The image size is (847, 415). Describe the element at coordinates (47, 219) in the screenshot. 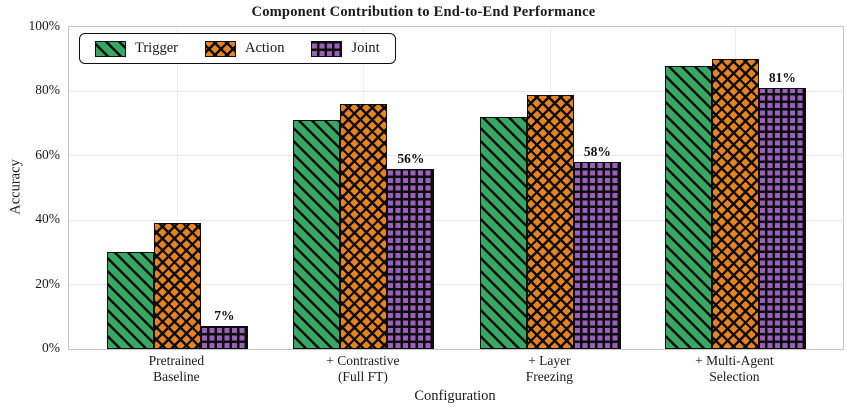

I see `y-tick-label: 40%` at that location.